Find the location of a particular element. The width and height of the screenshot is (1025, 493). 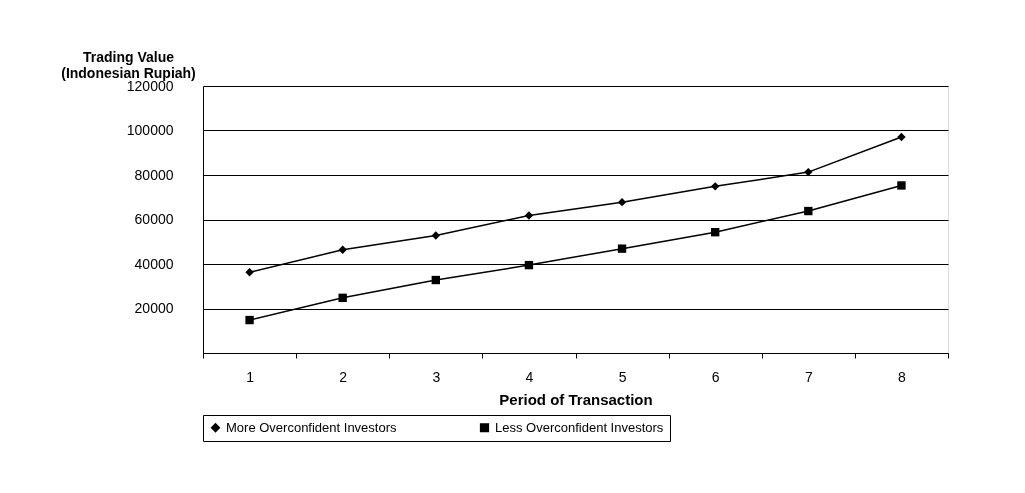

x-tick-label: 1 is located at coordinates (250, 376).